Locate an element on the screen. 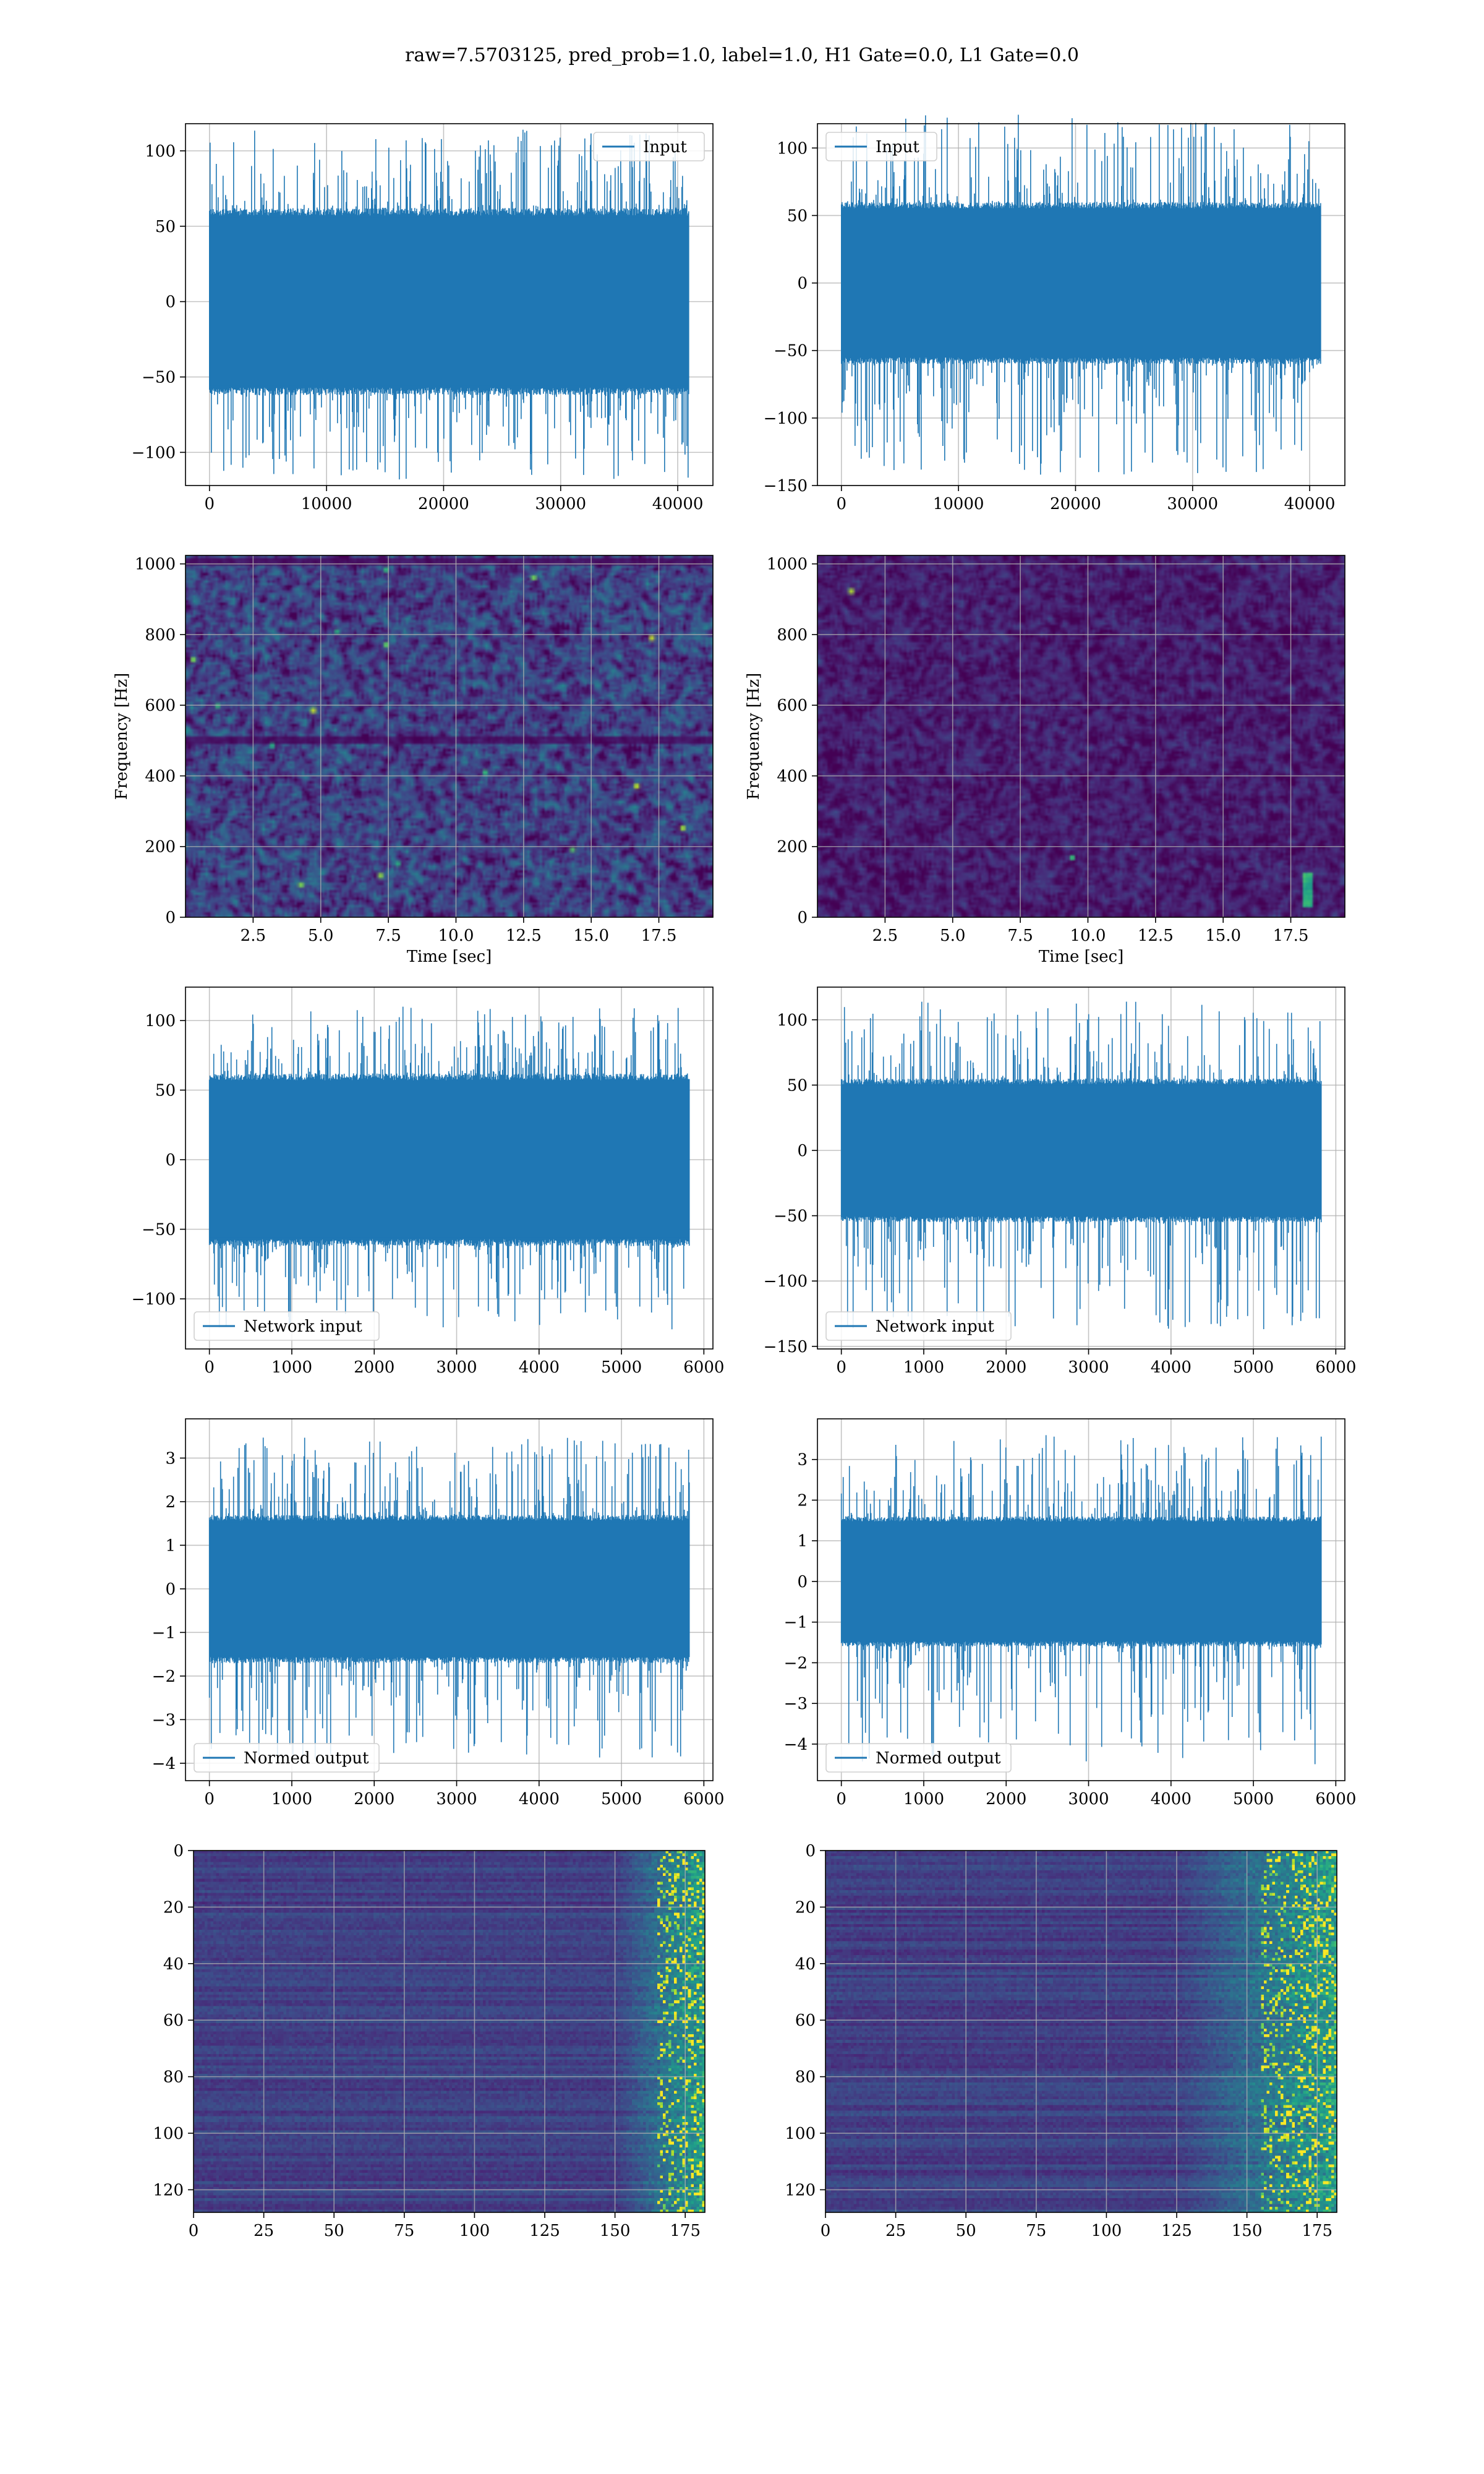 The image size is (1484, 2474). legend: Input is located at coordinates (881, 146).